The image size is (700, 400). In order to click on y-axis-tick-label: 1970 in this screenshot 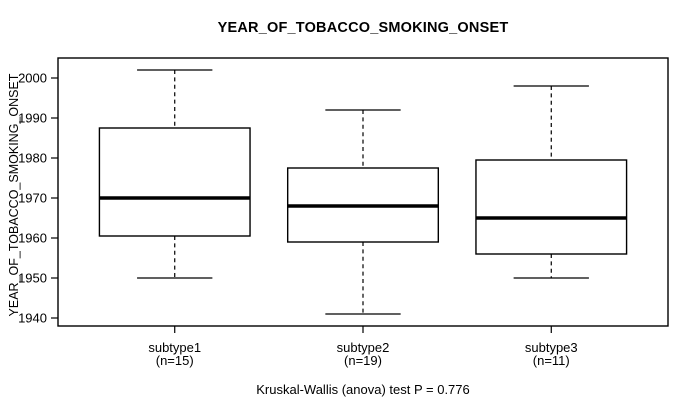, I will do `click(32, 198)`.